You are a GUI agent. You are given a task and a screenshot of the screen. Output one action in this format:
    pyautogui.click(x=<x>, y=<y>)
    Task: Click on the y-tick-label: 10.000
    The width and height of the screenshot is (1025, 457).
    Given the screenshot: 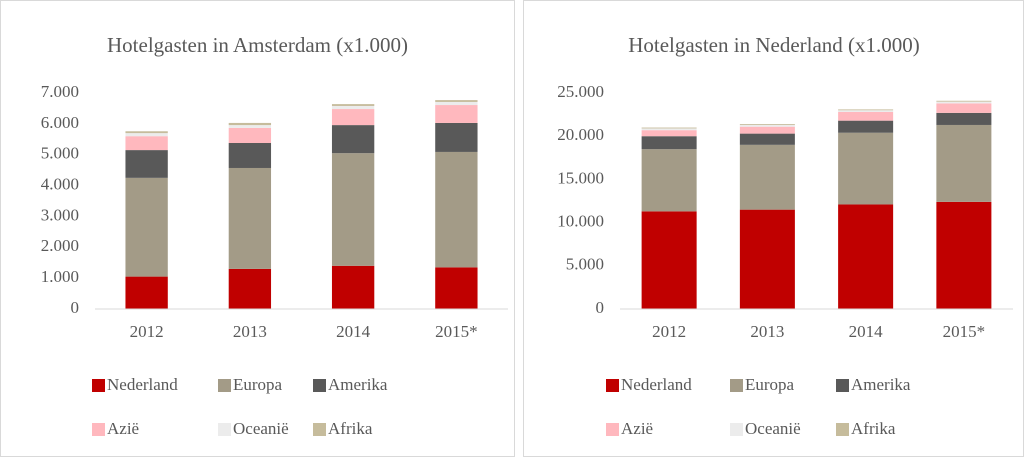 What is the action you would take?
    pyautogui.click(x=580, y=221)
    